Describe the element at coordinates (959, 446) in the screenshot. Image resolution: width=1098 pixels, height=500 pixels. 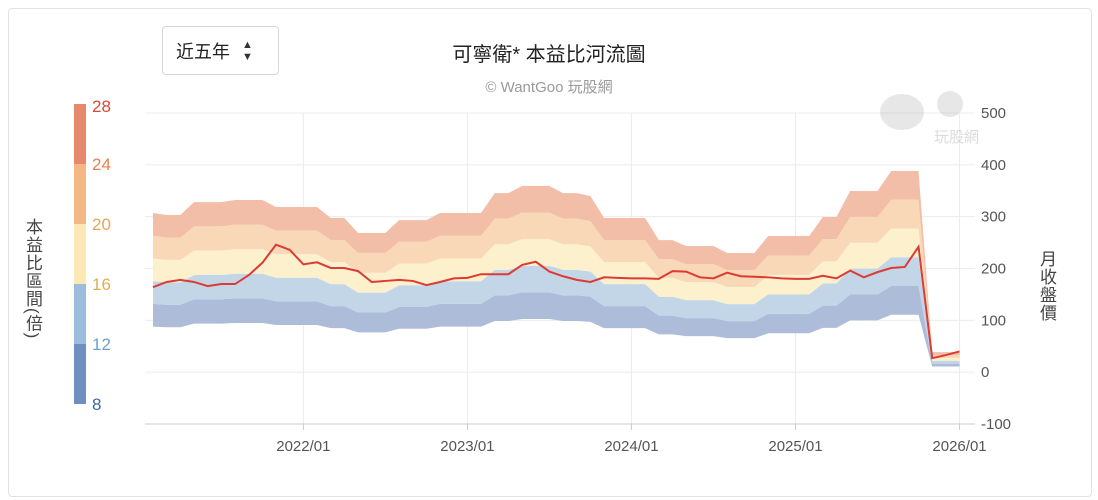
I see `x-tick-label: 2026/01` at that location.